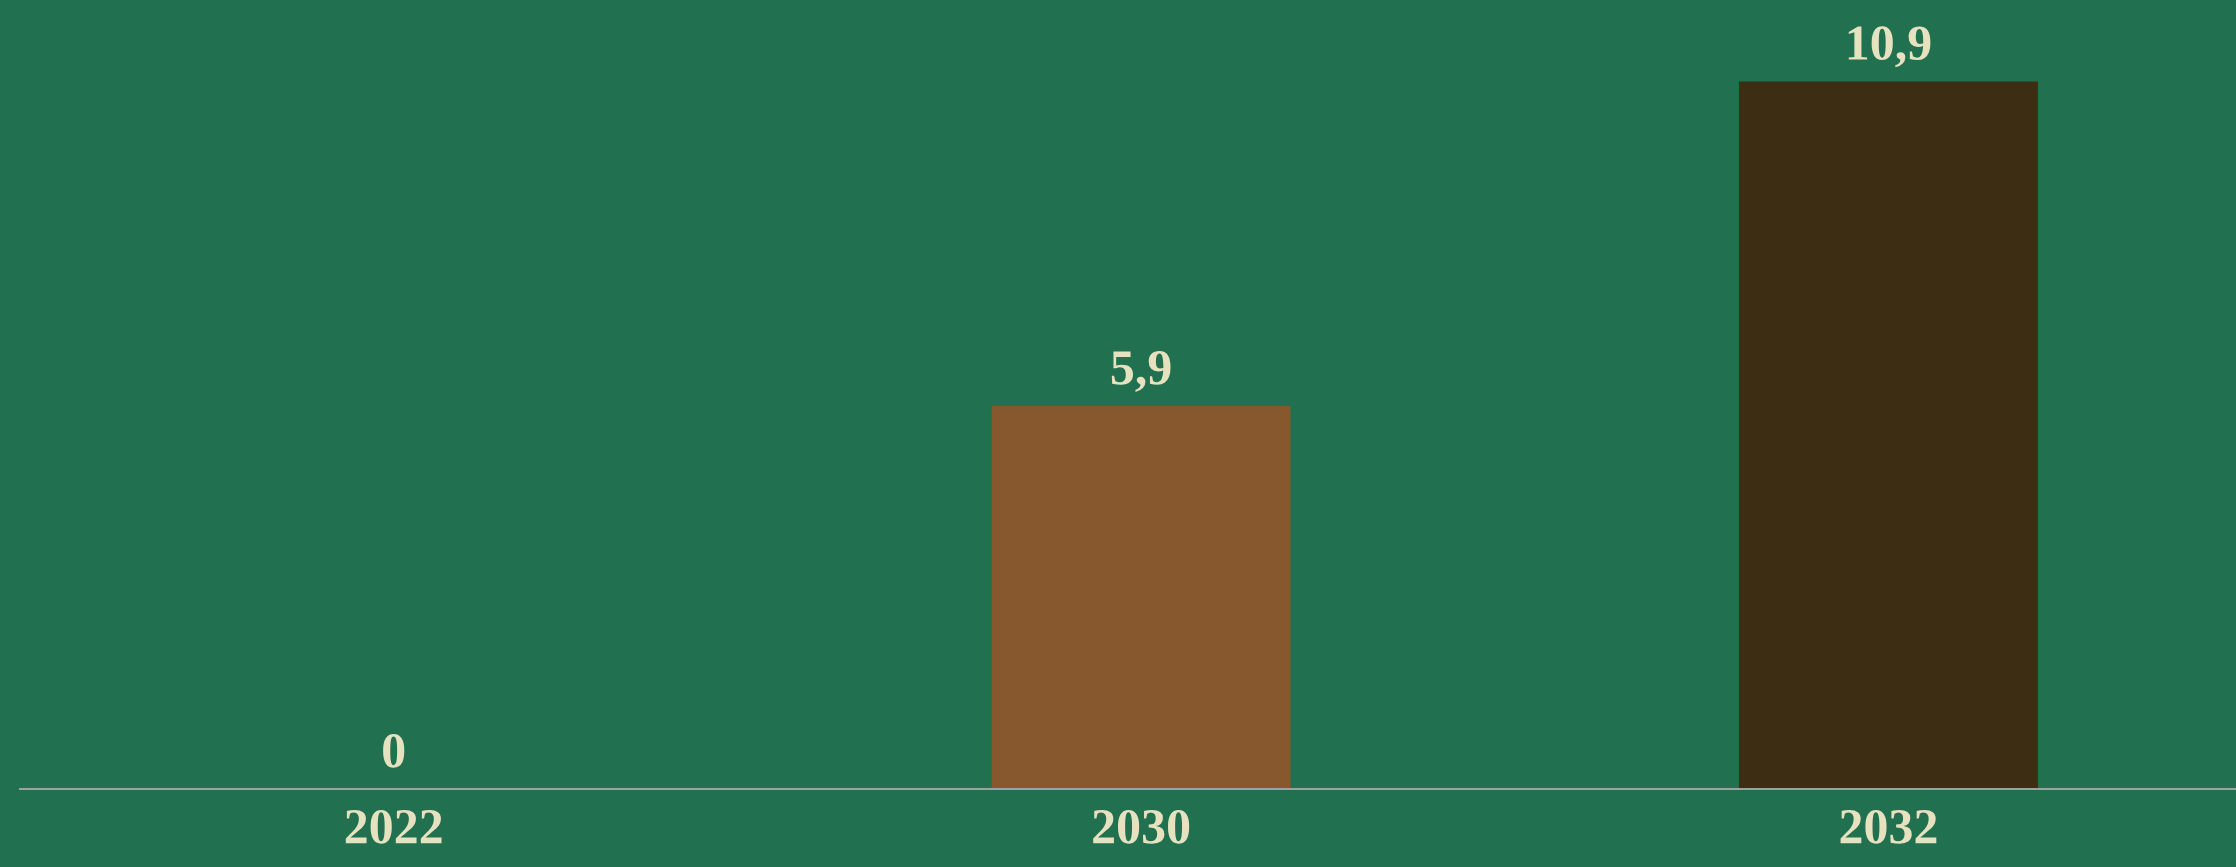 The height and width of the screenshot is (867, 2236). I want to click on data-label: 5,9, so click(1141, 371).